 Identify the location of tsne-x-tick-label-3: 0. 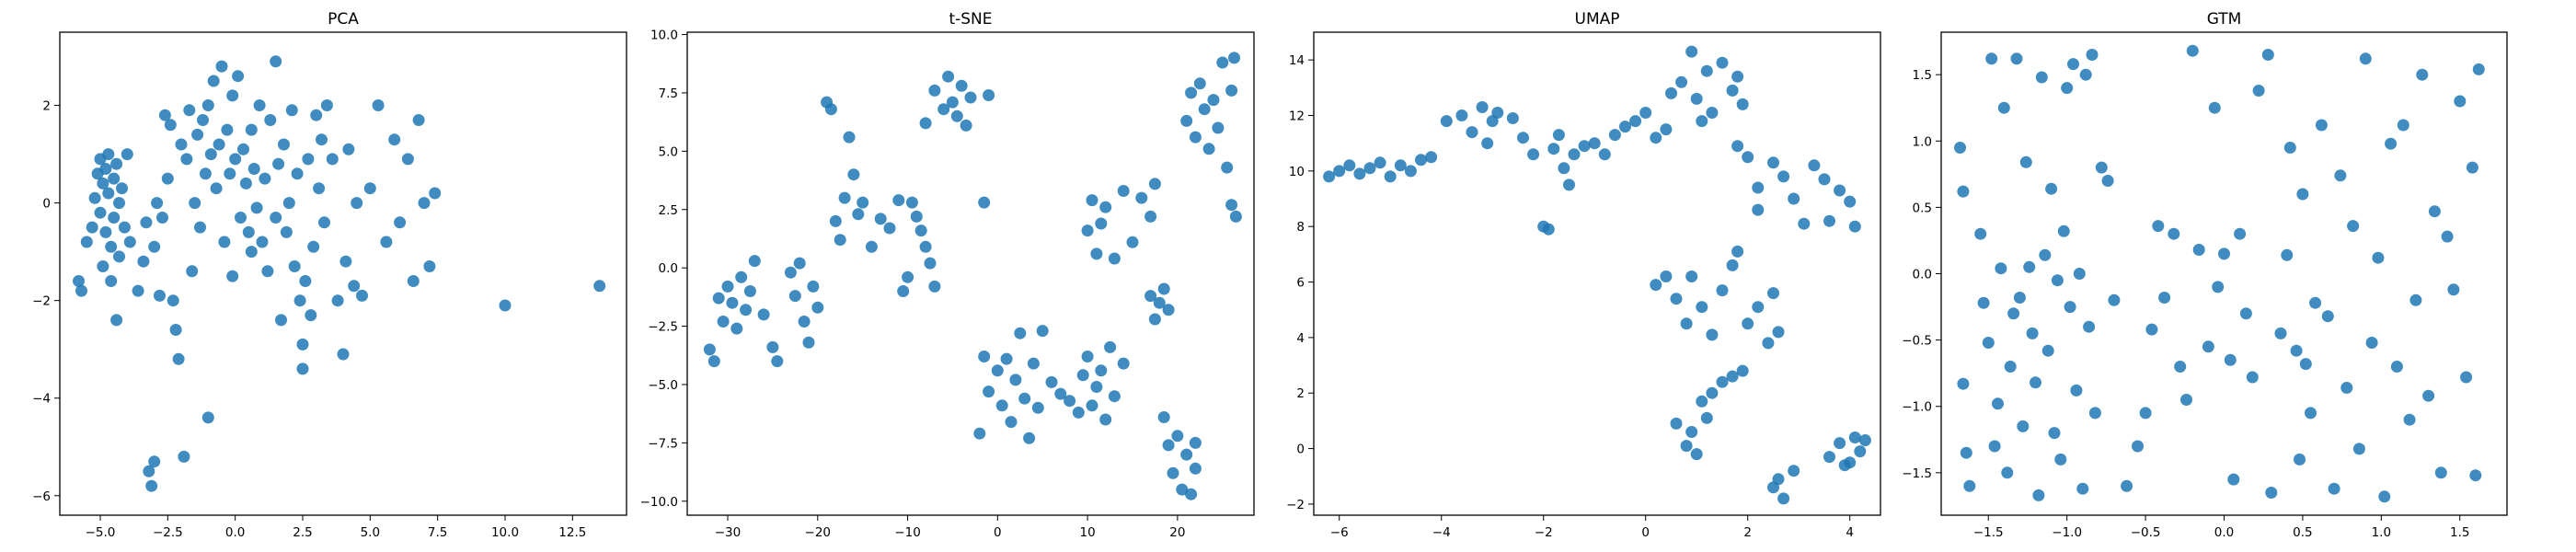
(998, 532).